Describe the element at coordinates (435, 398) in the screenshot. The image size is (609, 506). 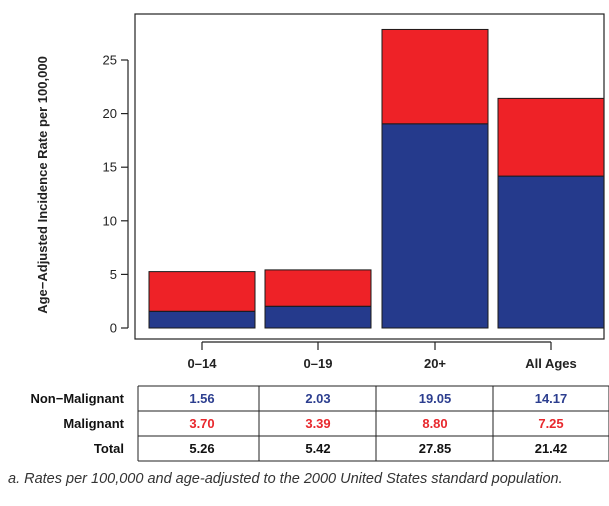
I see `table-cell: 19.05` at that location.